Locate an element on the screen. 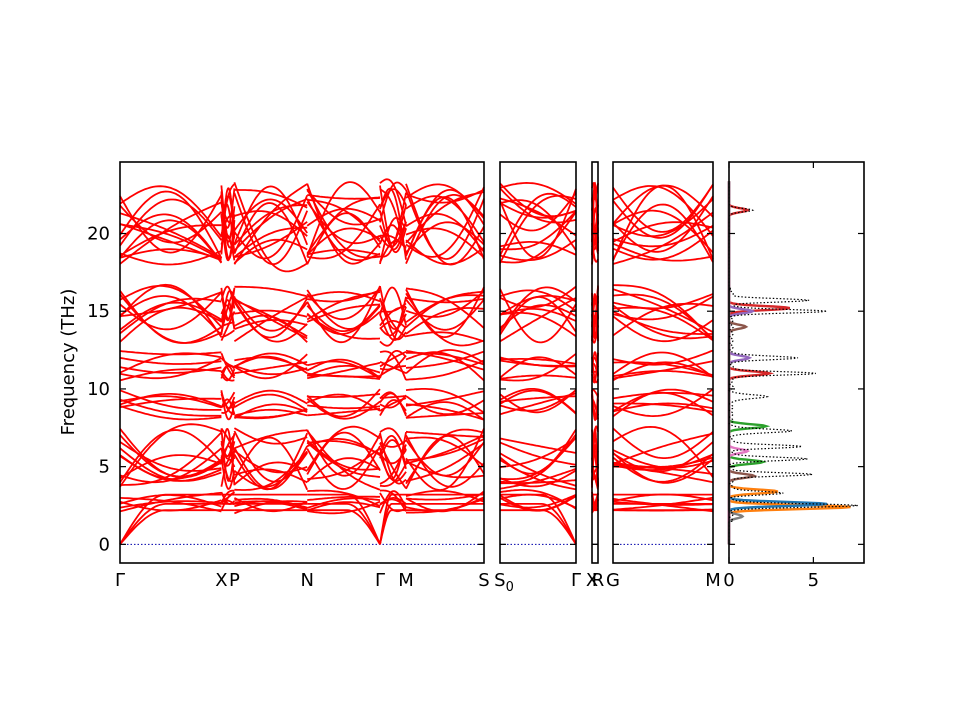 This screenshot has width=960, height=720. x-tick-label: X is located at coordinates (592, 580).